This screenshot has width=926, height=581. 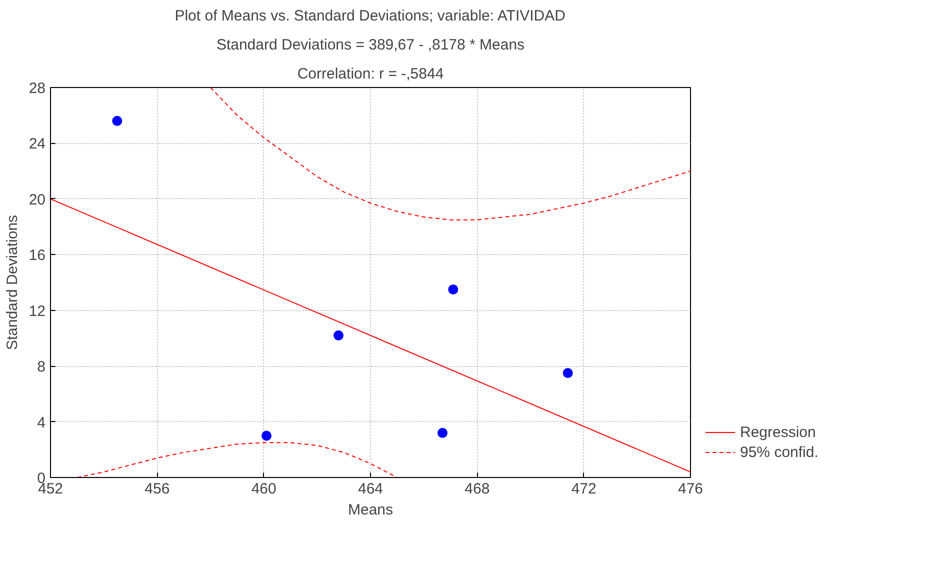 I want to click on x-tick-label: 460, so click(x=263, y=489).